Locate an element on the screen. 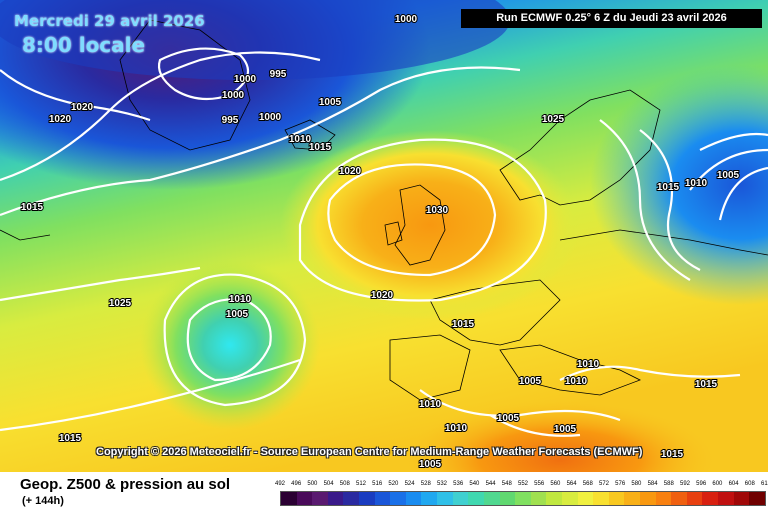  scale-label: 556 is located at coordinates (539, 484).